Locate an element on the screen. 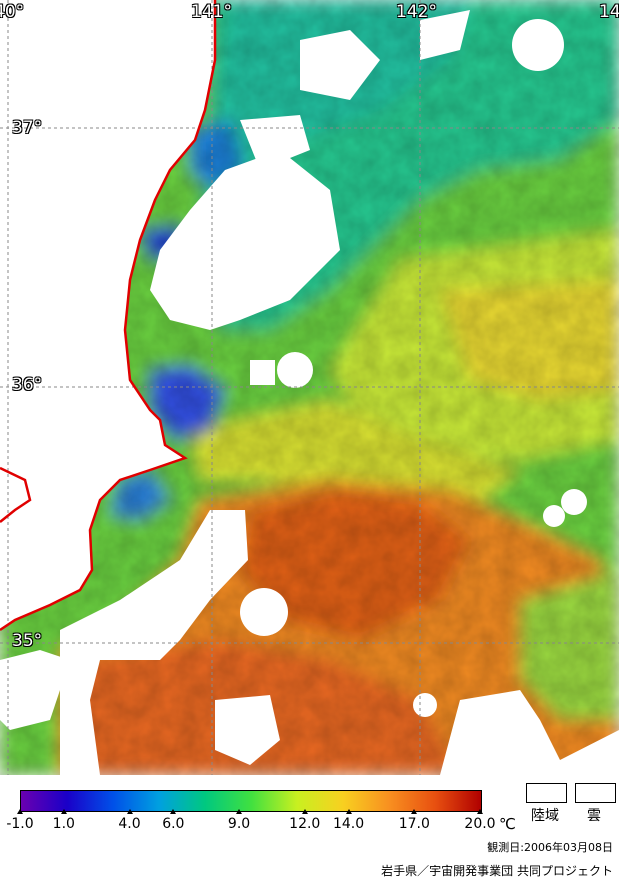  scale-tick-label: -1.0 is located at coordinates (20, 824).